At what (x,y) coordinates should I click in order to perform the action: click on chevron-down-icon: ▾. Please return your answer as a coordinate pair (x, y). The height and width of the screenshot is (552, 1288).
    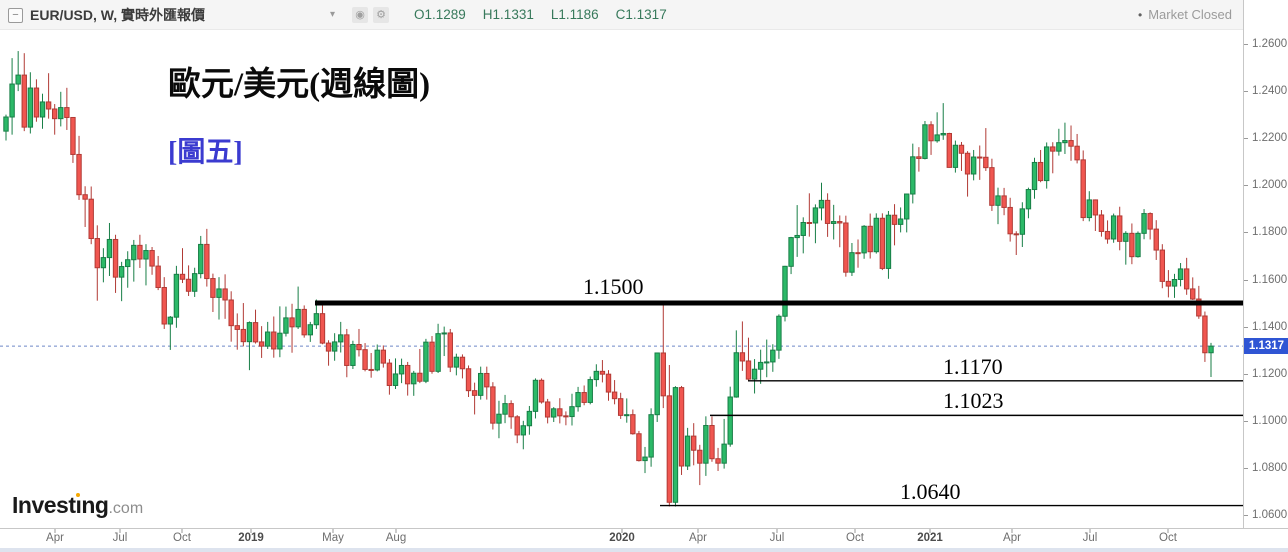
    Looking at the image, I should click on (333, 14).